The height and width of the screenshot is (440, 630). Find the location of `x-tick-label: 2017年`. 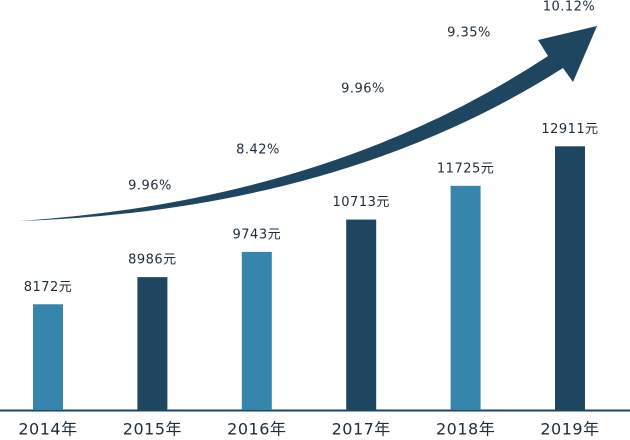

x-tick-label: 2017年 is located at coordinates (361, 429).